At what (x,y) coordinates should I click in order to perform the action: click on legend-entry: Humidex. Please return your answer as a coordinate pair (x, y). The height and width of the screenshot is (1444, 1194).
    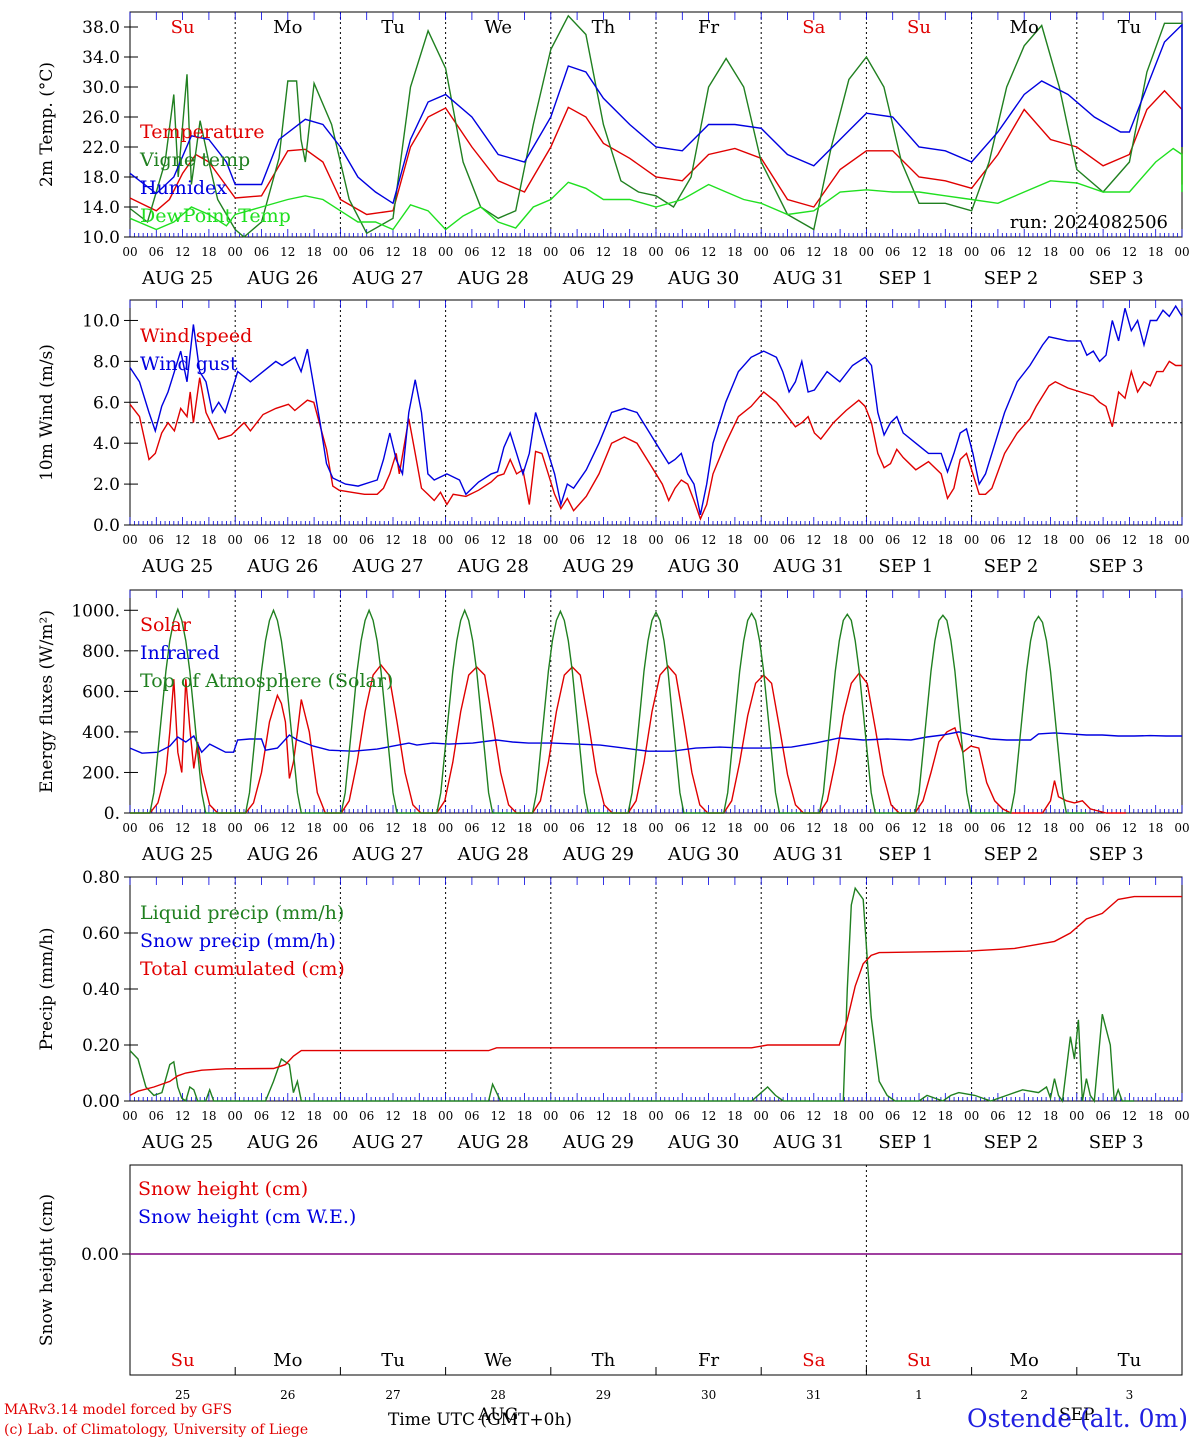
    Looking at the image, I should click on (183, 188).